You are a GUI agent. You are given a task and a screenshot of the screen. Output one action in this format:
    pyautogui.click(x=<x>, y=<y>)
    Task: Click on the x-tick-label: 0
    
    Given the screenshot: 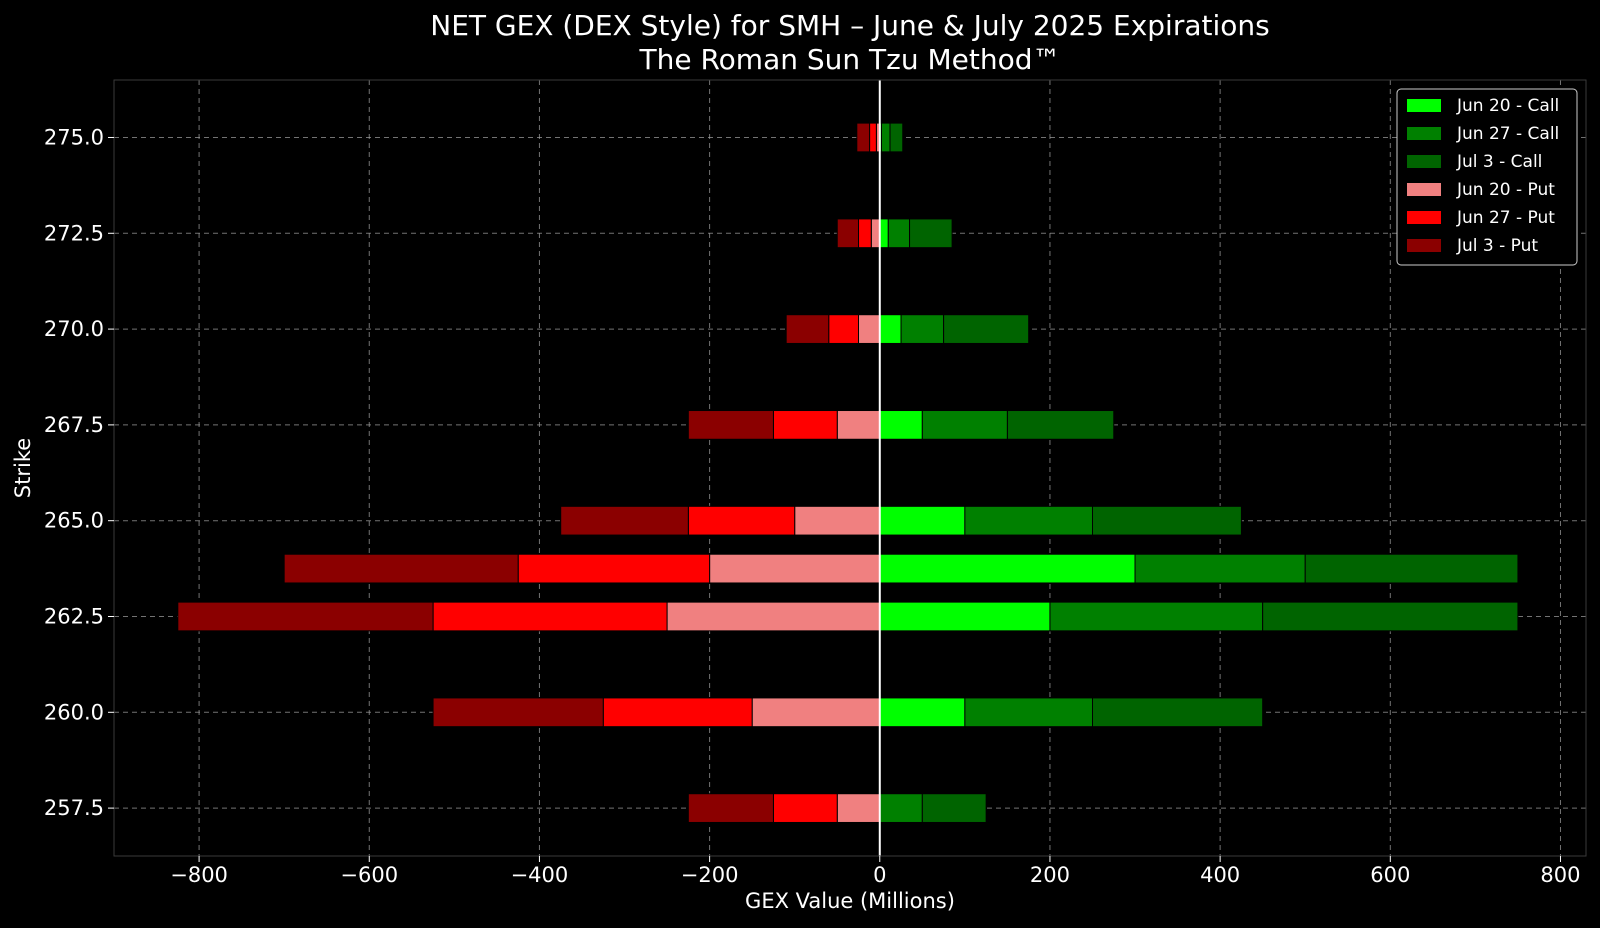 What is the action you would take?
    pyautogui.click(x=879, y=875)
    